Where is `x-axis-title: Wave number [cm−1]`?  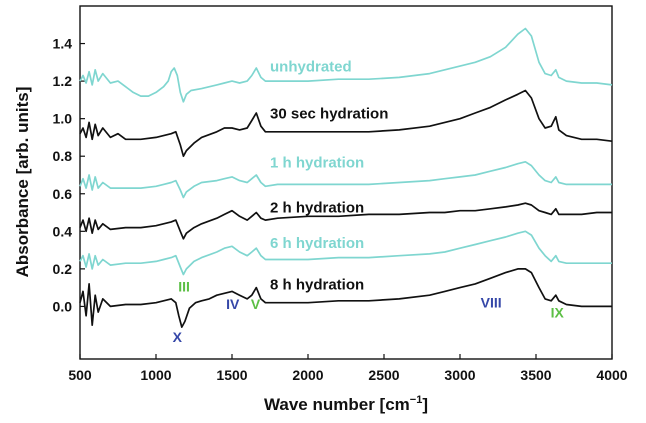 x-axis-title: Wave number [cm−1] is located at coordinates (346, 404).